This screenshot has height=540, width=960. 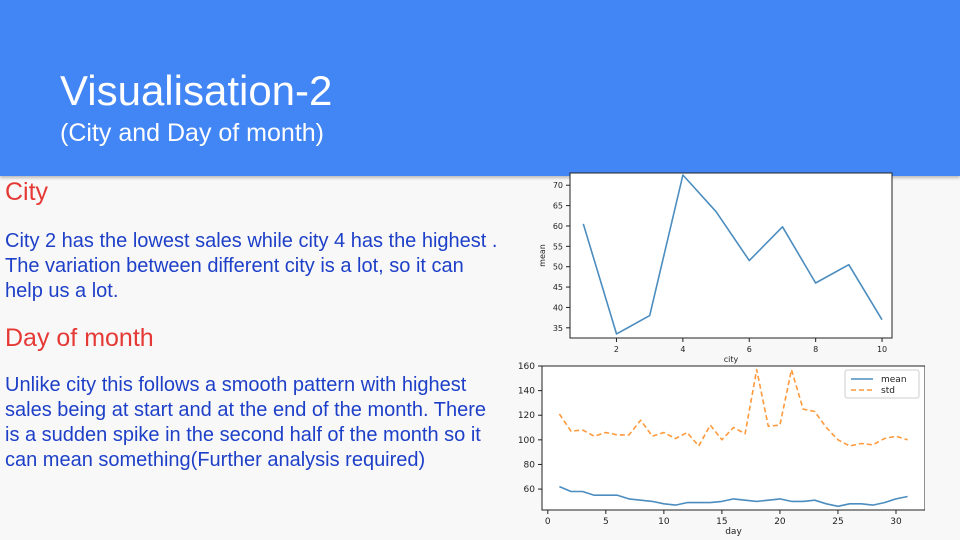 I want to click on x-tick-label: 15, so click(x=721, y=522).